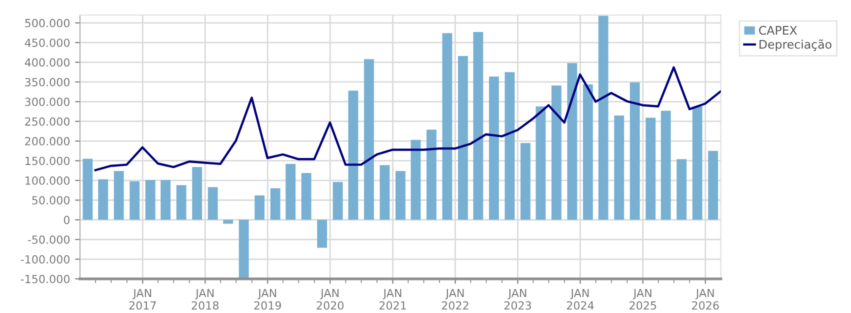 This screenshot has height=313, width=851. I want to click on y-tick-label: 0, so click(67, 220).